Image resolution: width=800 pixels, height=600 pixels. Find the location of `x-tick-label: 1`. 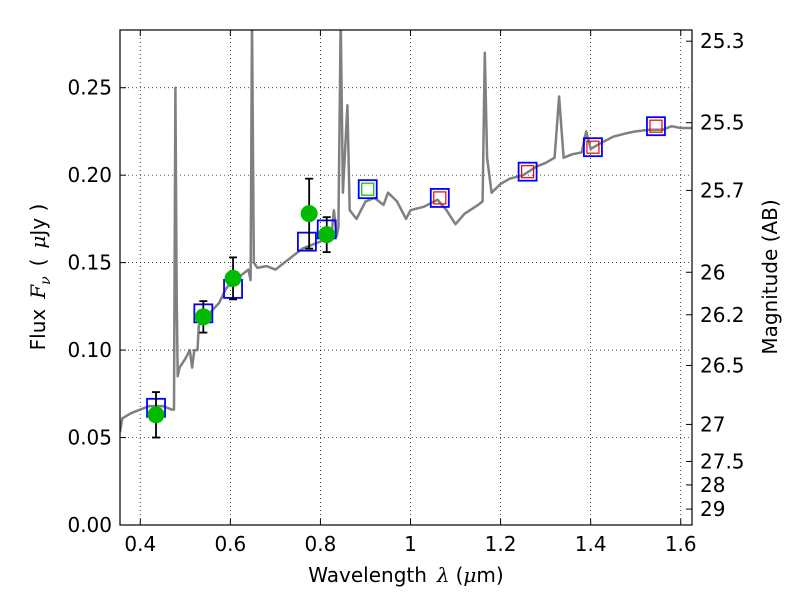

x-tick-label: 1 is located at coordinates (410, 544).